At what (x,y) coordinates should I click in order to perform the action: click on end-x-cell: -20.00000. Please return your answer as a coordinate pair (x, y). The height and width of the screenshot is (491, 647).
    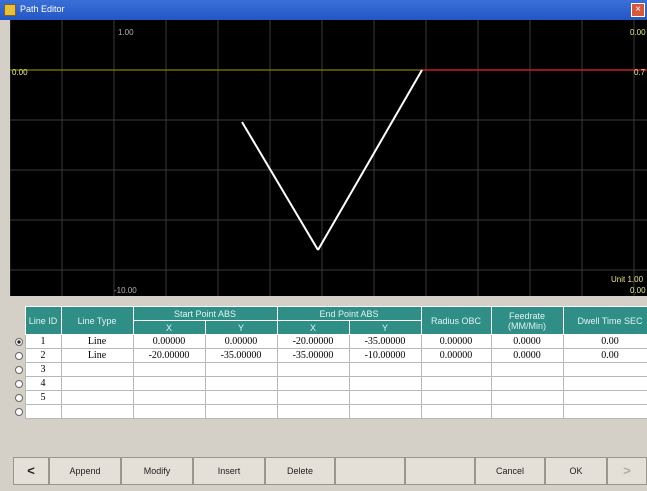
    Looking at the image, I should click on (313, 341).